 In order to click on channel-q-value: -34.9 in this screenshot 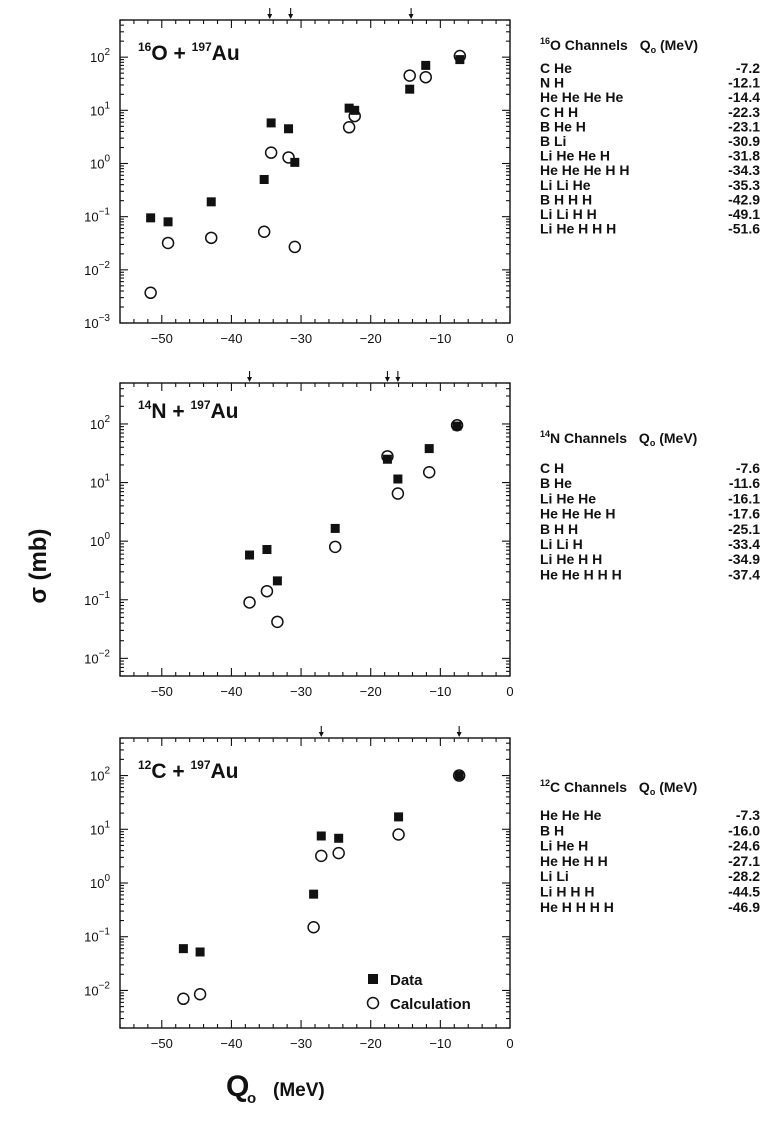, I will do `click(744, 559)`.